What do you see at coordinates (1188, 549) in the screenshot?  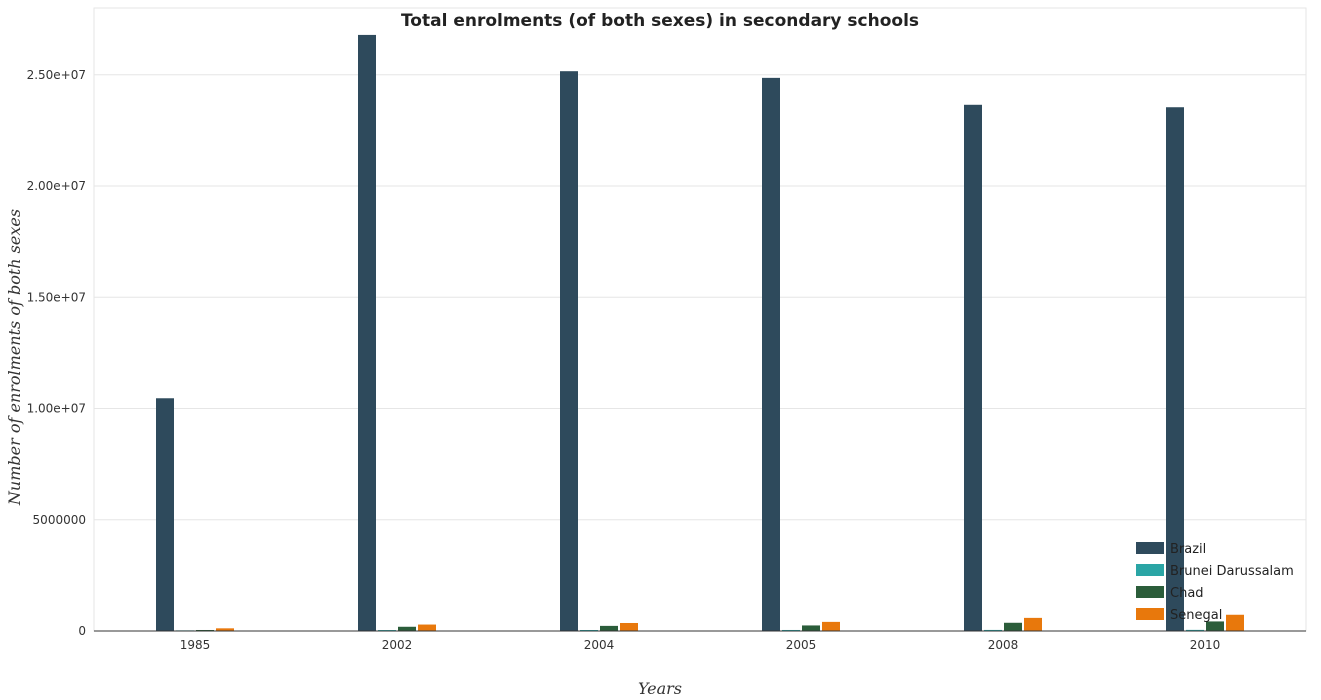 I see `legend-label: Brazil` at bounding box center [1188, 549].